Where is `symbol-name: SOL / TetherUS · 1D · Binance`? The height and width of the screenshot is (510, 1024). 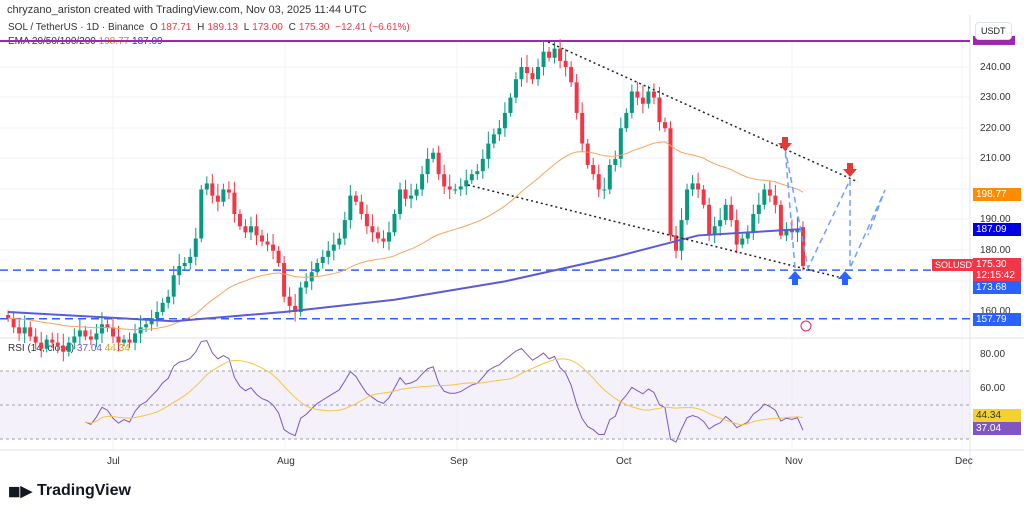
symbol-name: SOL / TetherUS · 1D · Binance is located at coordinates (76, 27).